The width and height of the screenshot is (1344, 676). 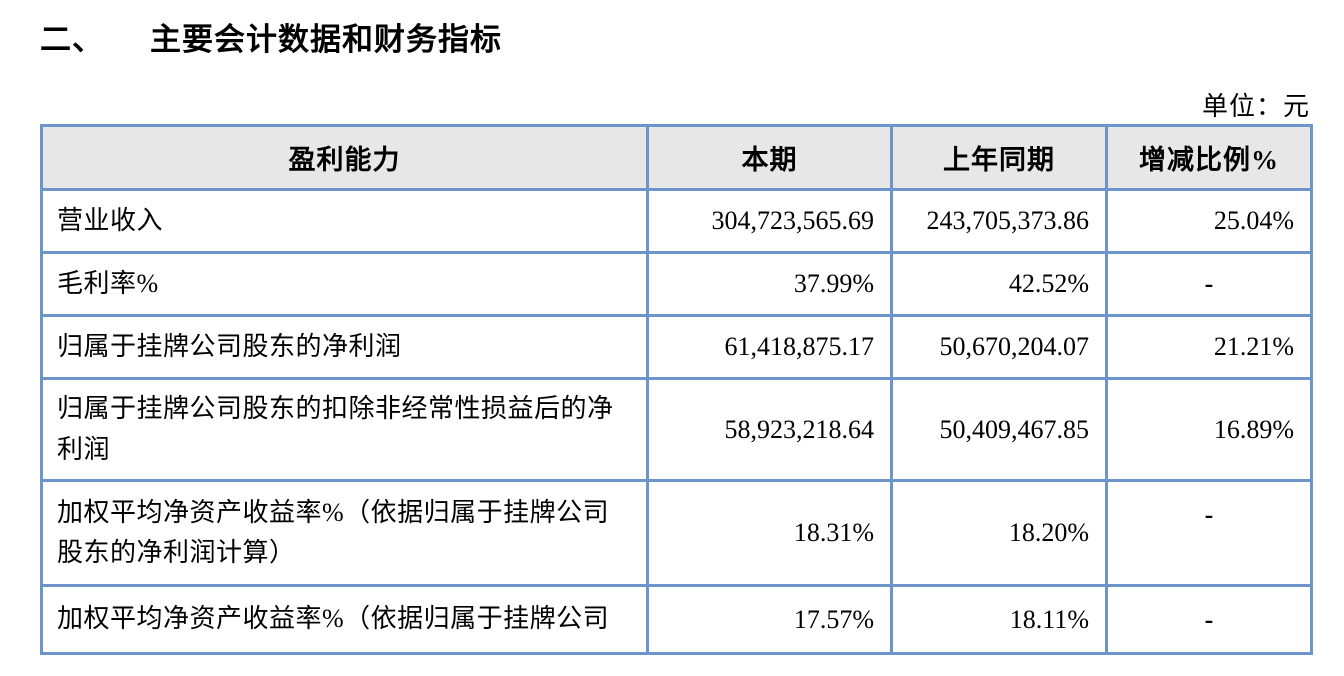 What do you see at coordinates (999, 429) in the screenshot?
I see `prior-value: 50,409,467.85` at bounding box center [999, 429].